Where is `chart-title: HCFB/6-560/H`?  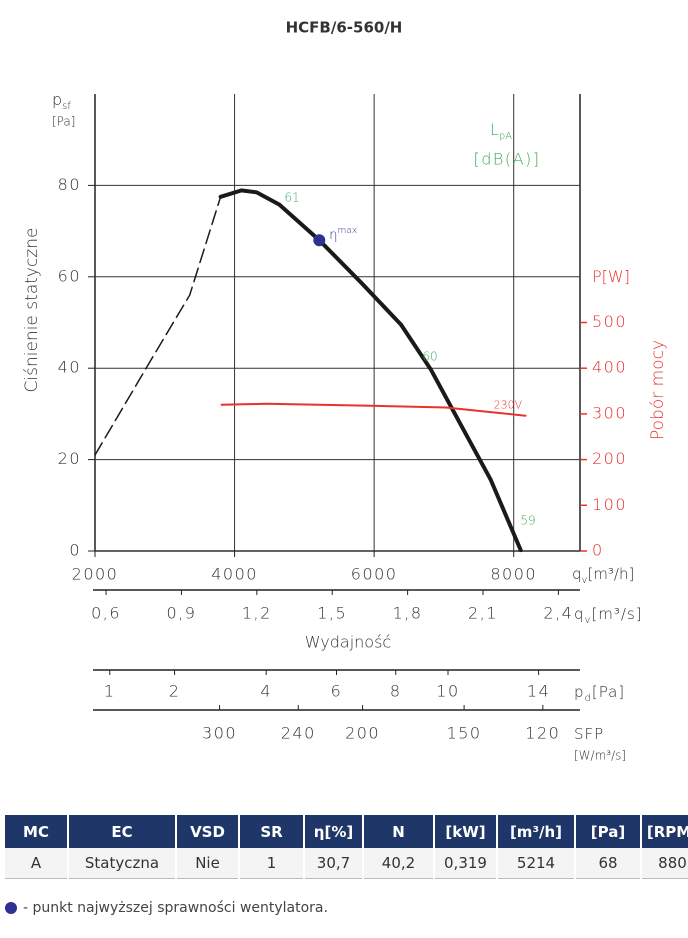 chart-title: HCFB/6-560/H is located at coordinates (344, 28).